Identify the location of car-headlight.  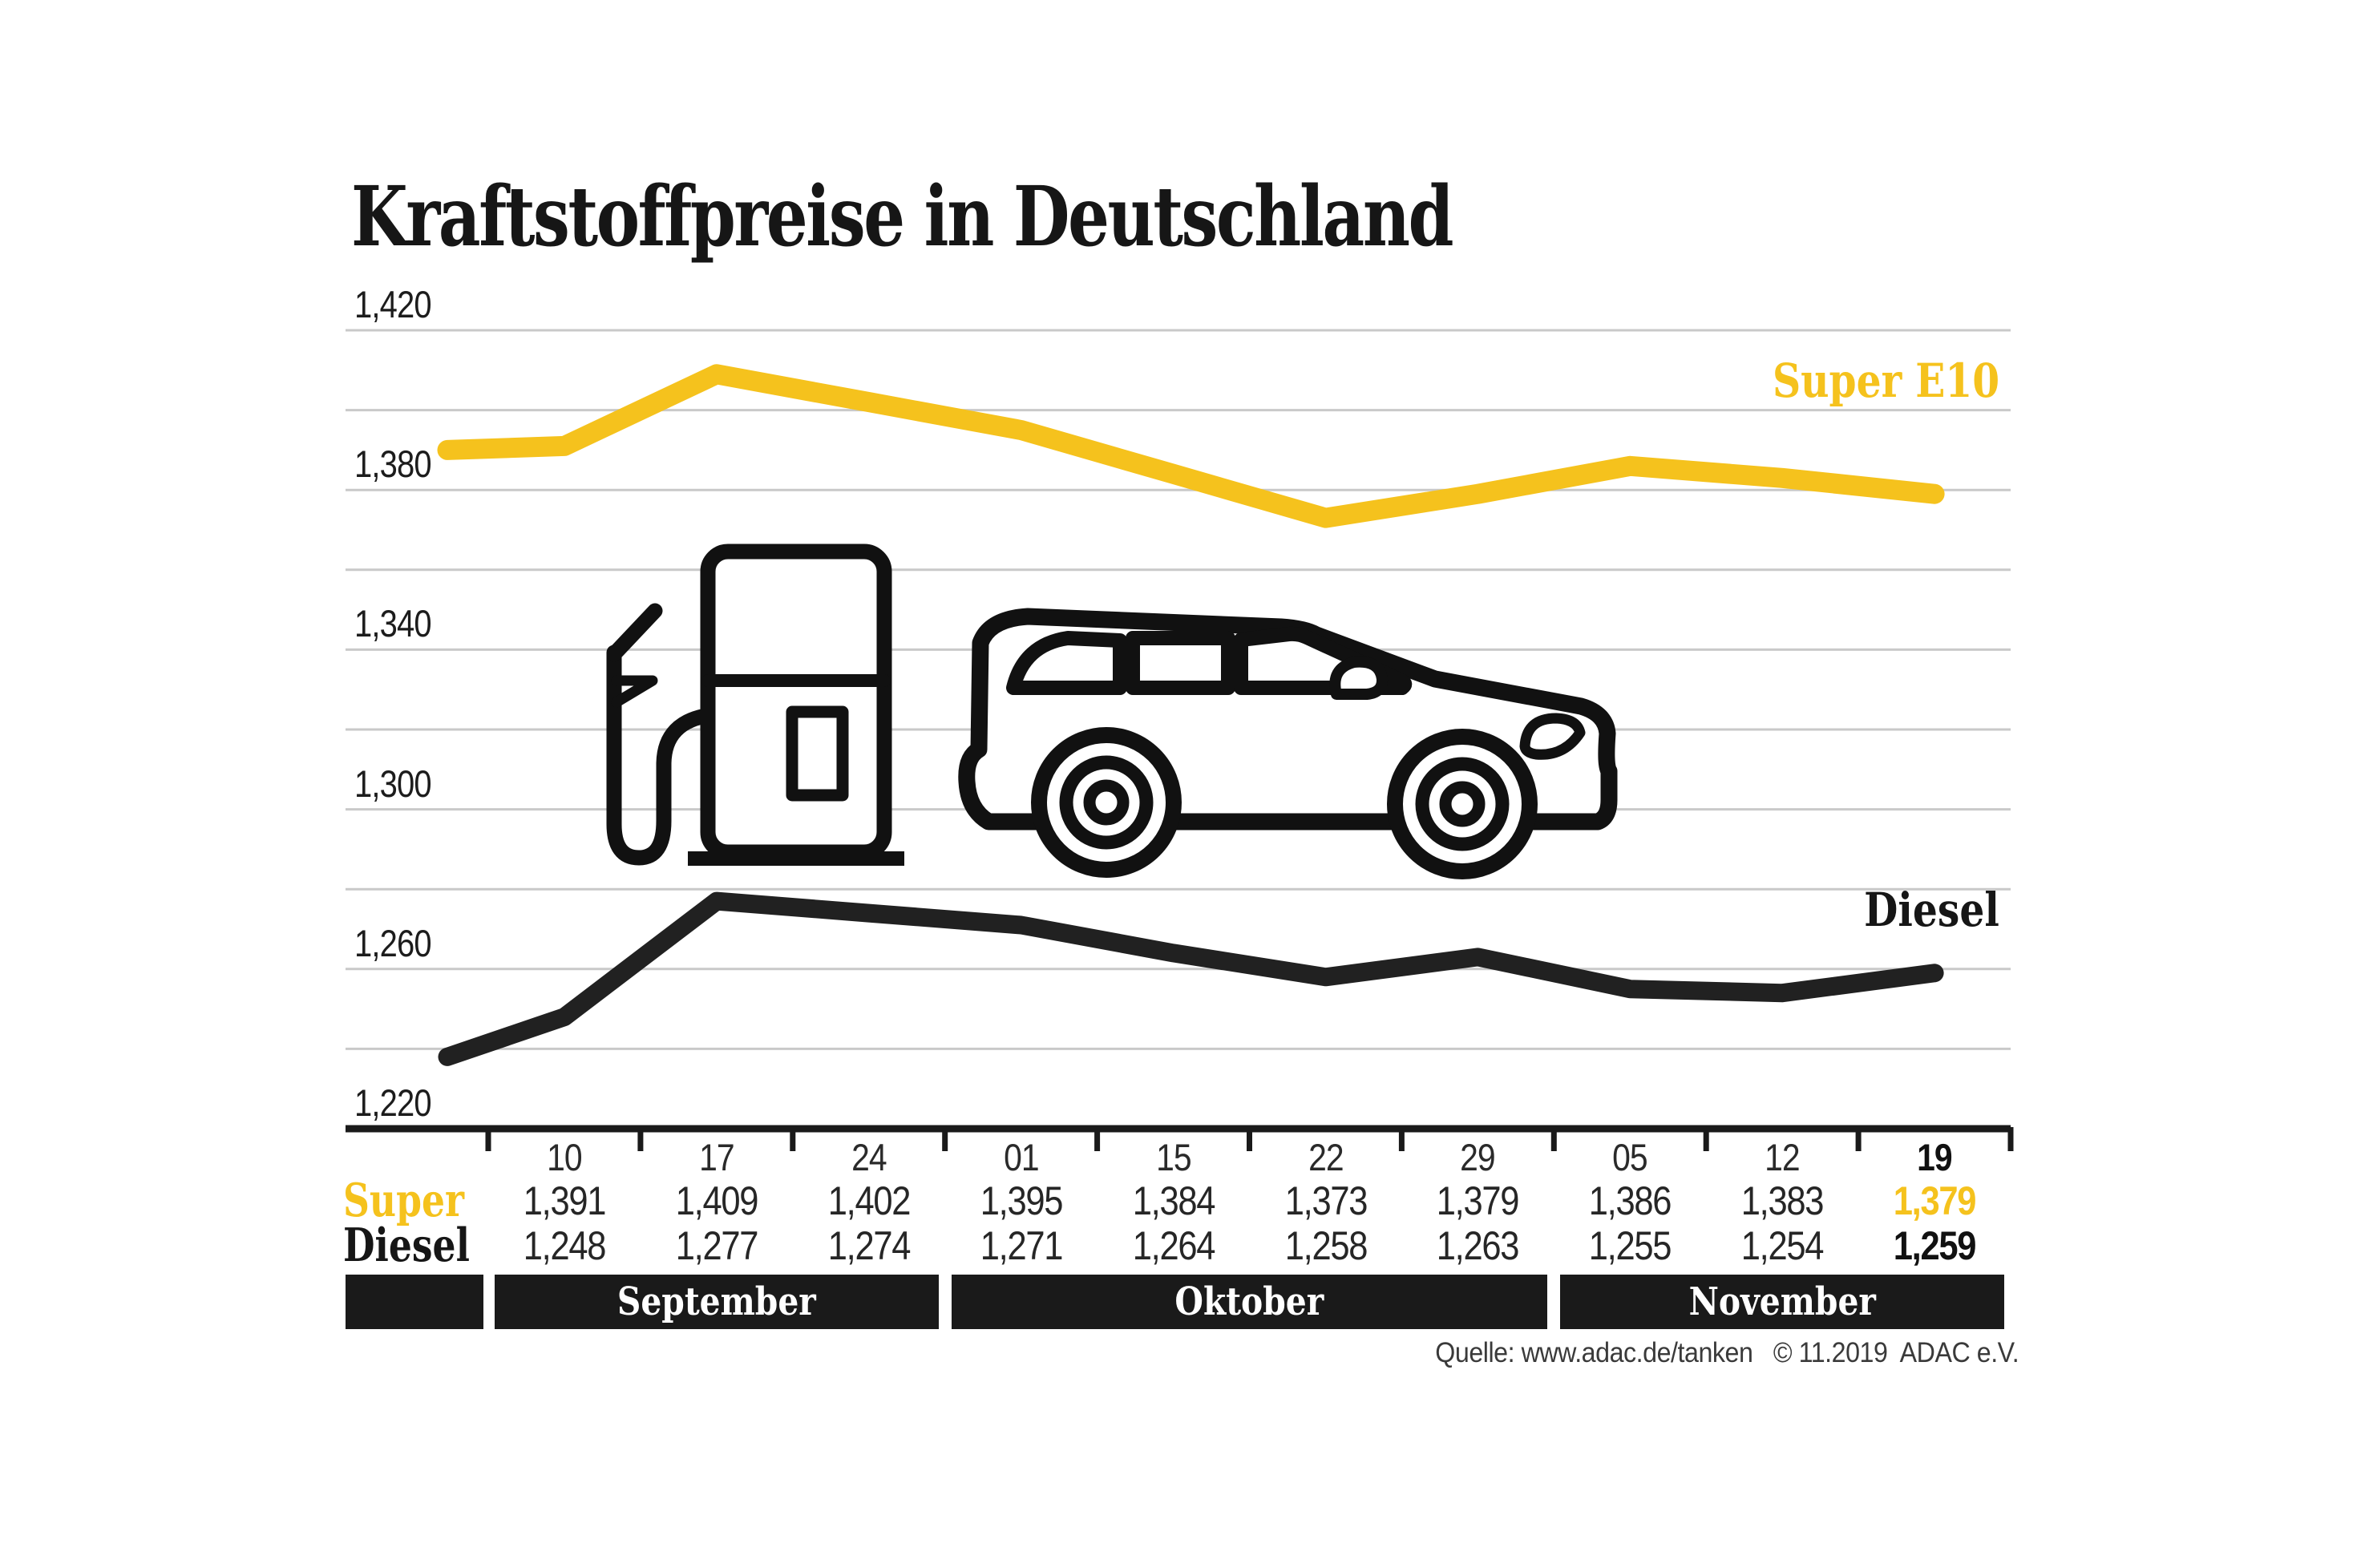
(1552, 736).